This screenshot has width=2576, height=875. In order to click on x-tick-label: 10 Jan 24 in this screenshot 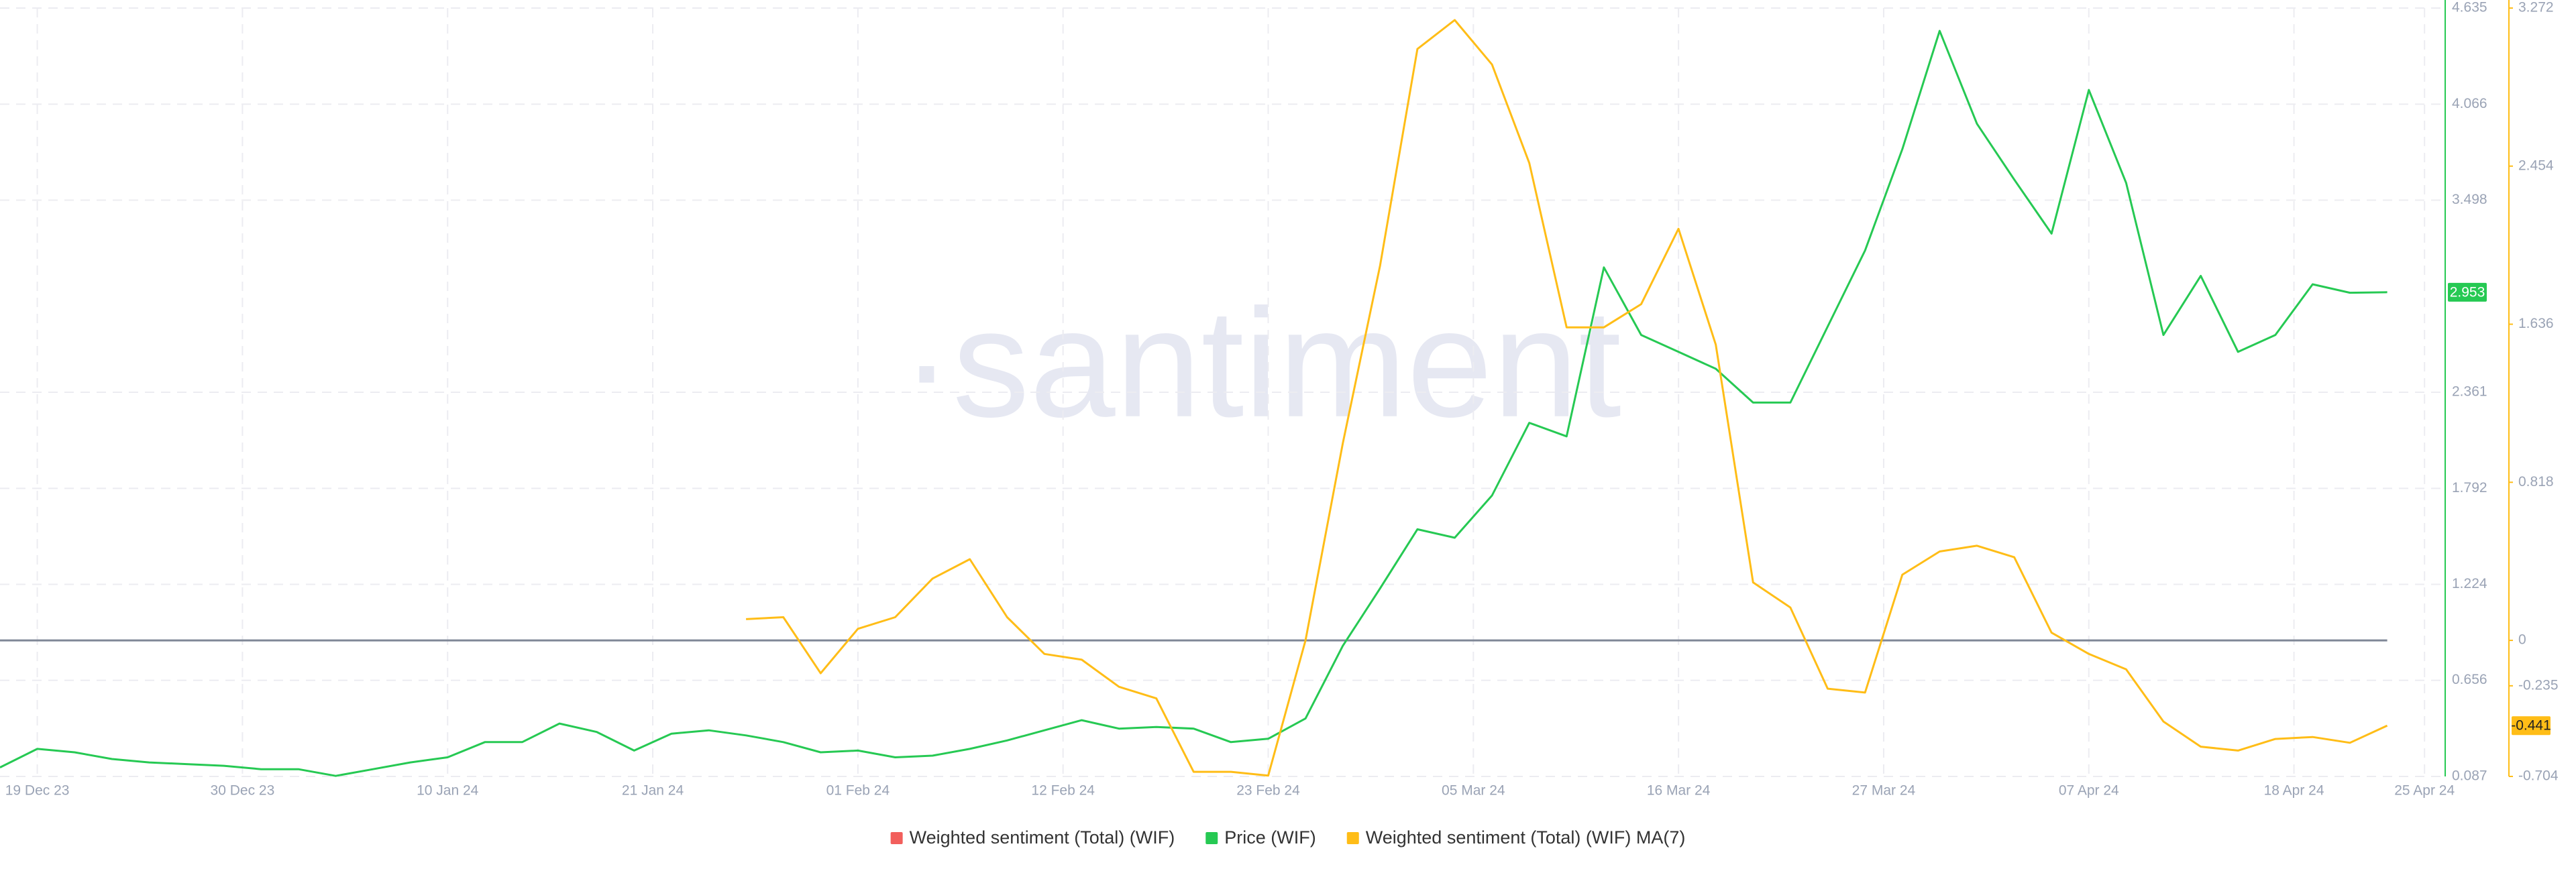, I will do `click(448, 791)`.